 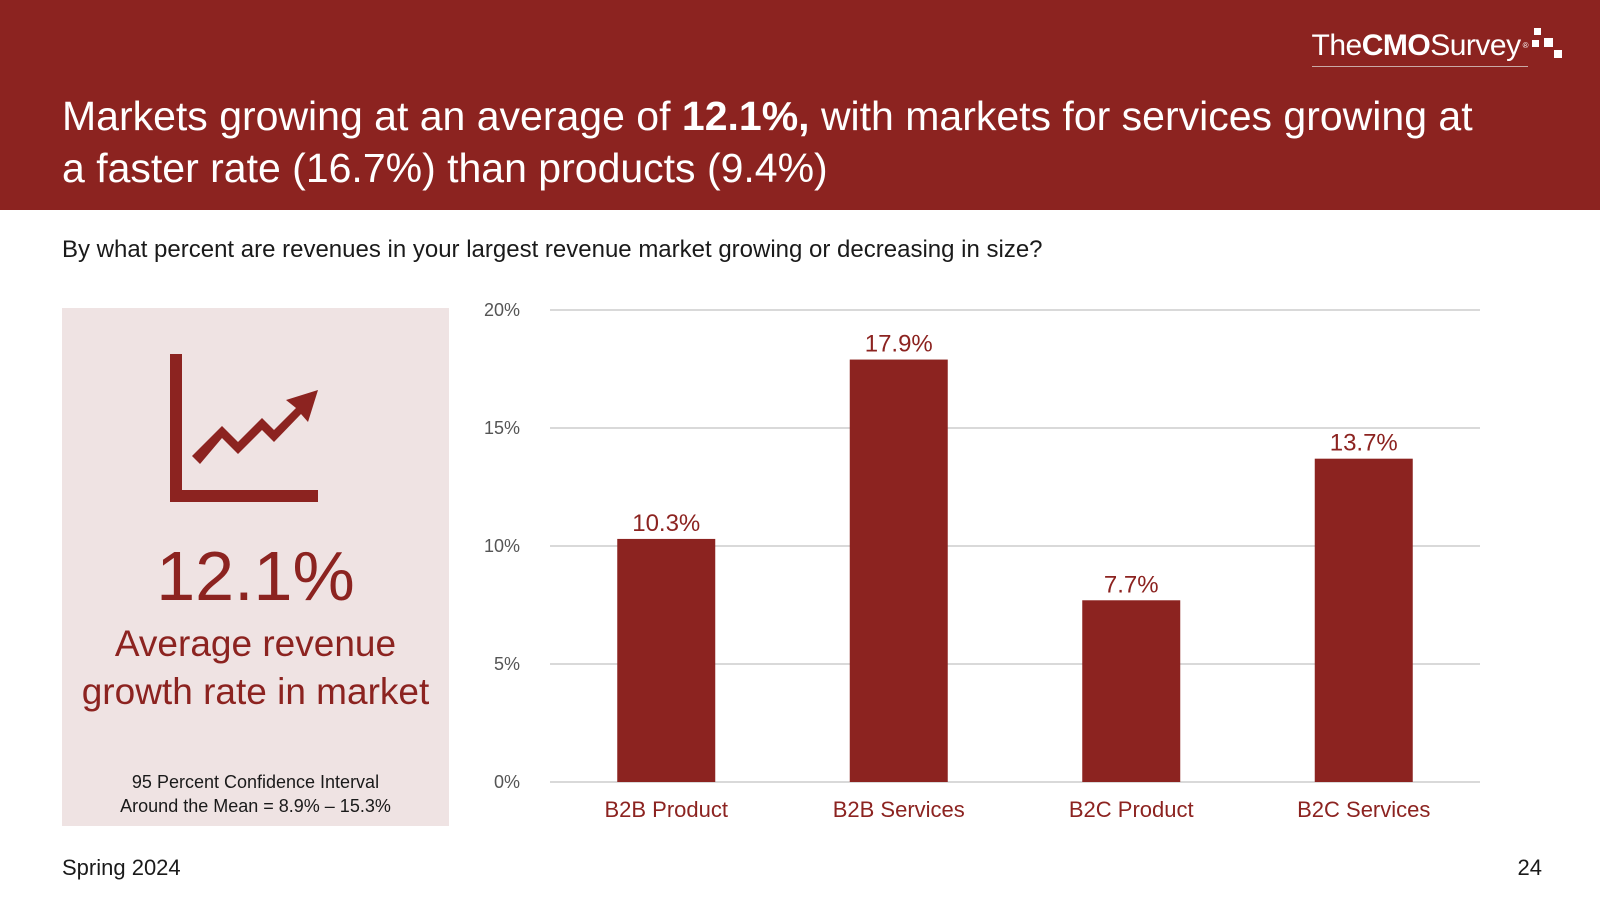 I want to click on x-category-label: B2C Services, so click(x=1363, y=809).